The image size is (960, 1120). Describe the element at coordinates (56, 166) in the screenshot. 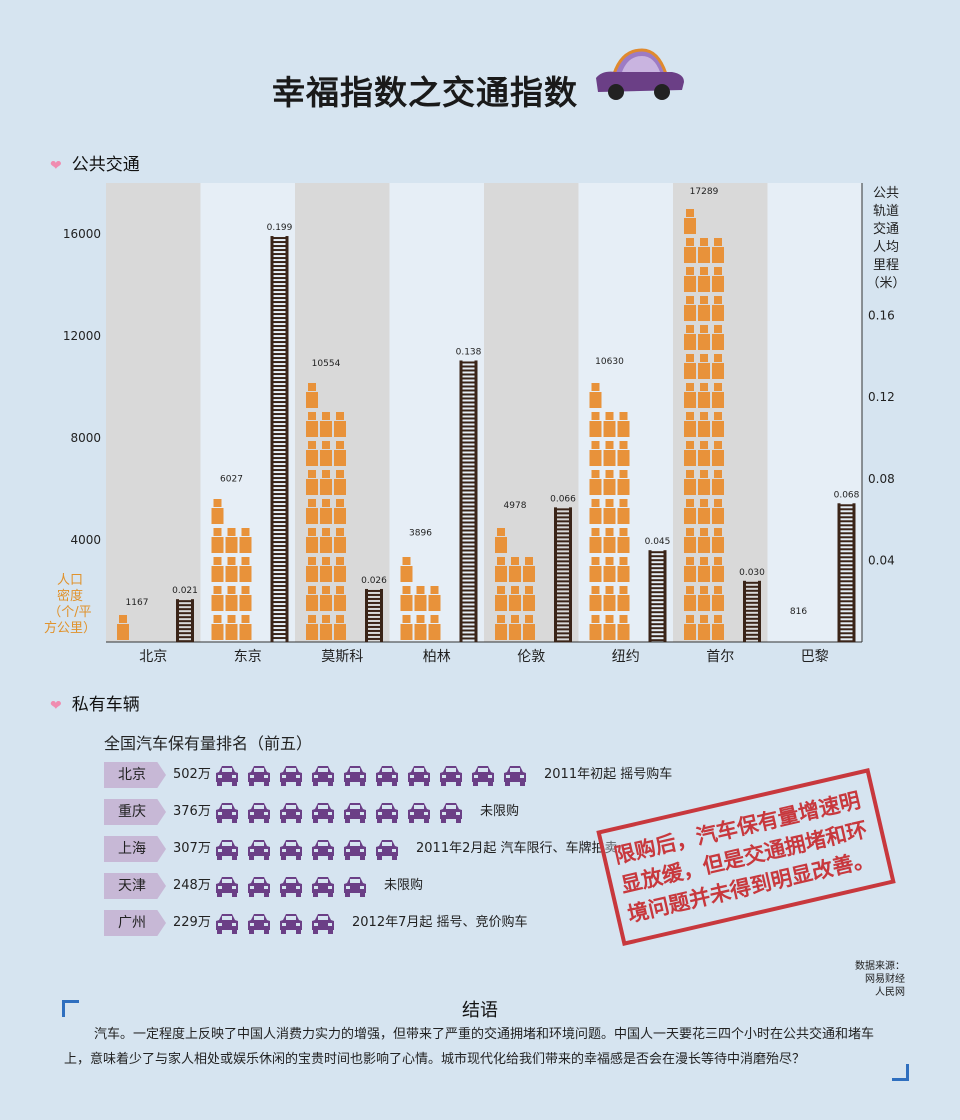

I see `heart-icon: ❤` at that location.